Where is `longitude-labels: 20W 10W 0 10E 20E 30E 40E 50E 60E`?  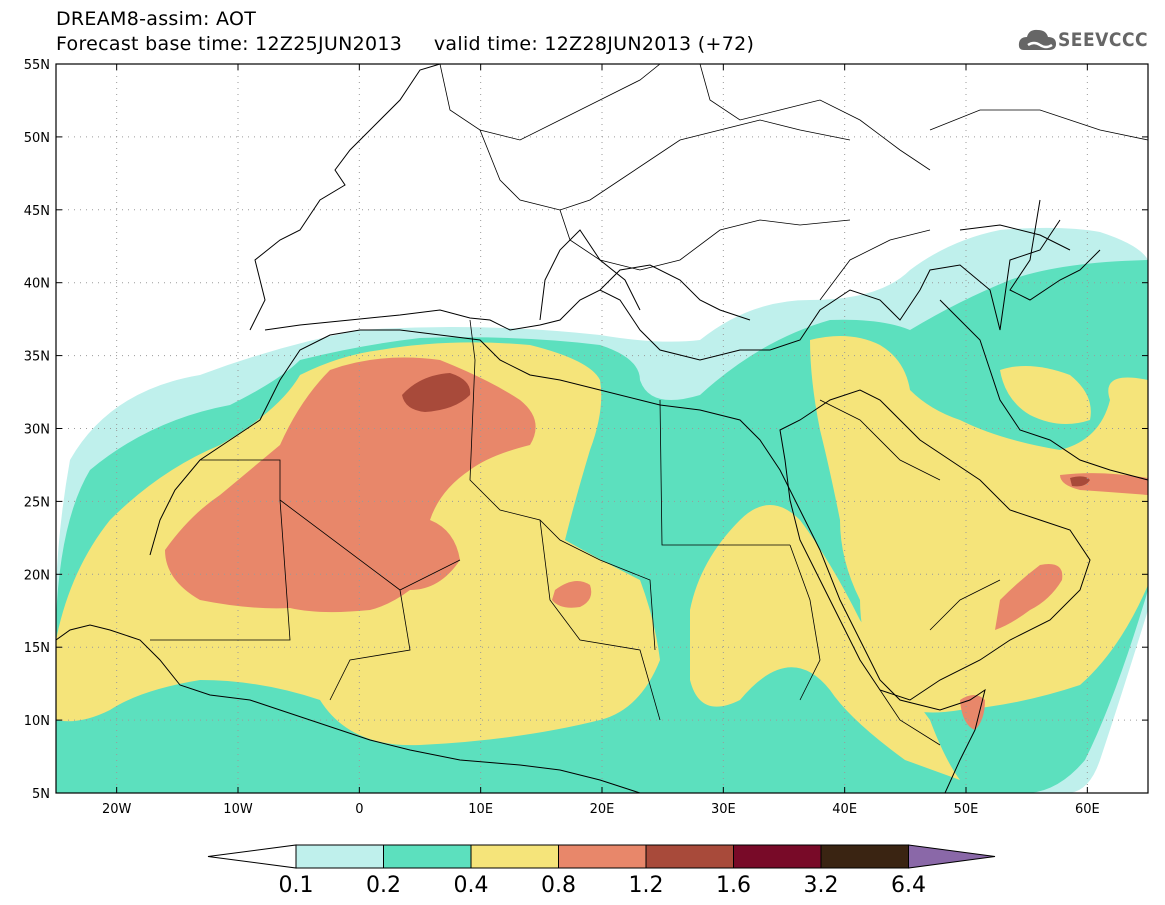 longitude-labels: 20W 10W 0 10E 20E 30E 40E 50E 60E is located at coordinates (601, 809).